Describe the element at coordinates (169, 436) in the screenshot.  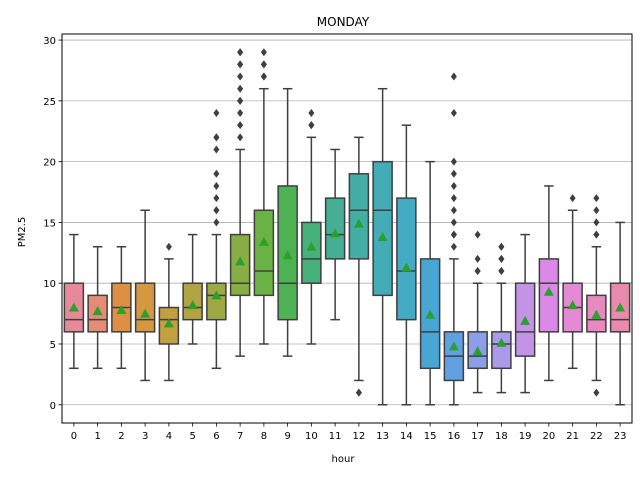
I see `x-tick-label: 4` at that location.